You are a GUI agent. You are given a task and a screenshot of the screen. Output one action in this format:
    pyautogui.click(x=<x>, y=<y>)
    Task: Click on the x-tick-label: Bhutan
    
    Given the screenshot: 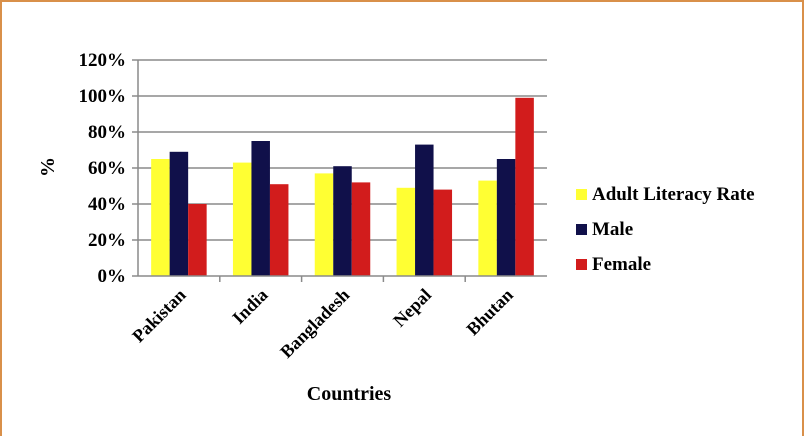 What is the action you would take?
    pyautogui.click(x=489, y=312)
    